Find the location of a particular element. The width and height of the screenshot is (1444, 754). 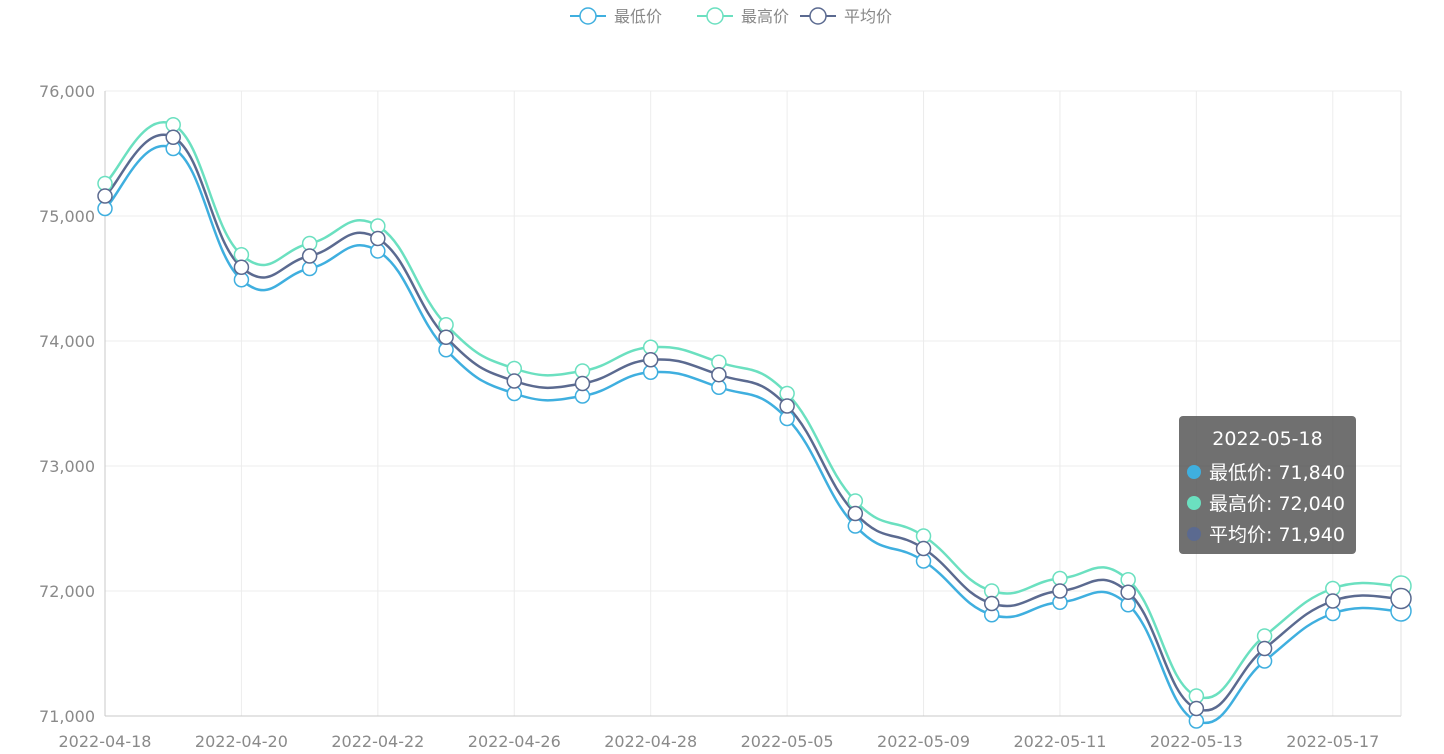

tooltip-label-min: 最低价: 71,840 is located at coordinates (1277, 473).